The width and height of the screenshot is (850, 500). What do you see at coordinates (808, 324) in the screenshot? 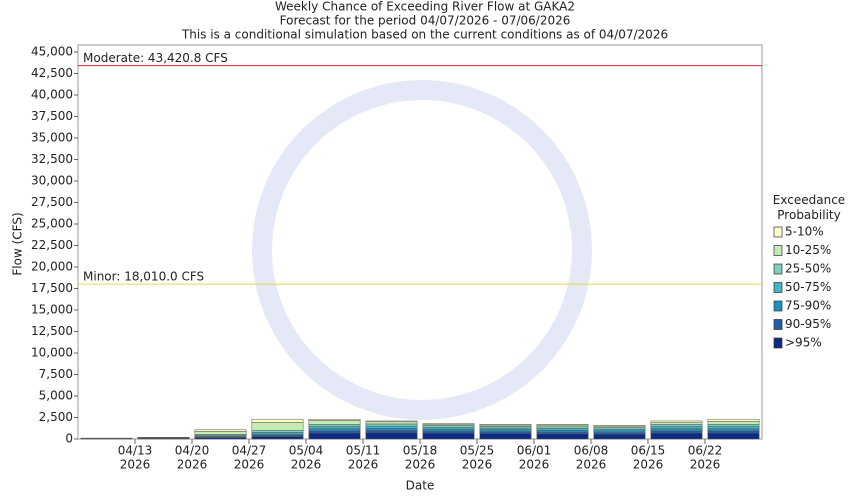
I see `legend-label: 90-95%` at bounding box center [808, 324].